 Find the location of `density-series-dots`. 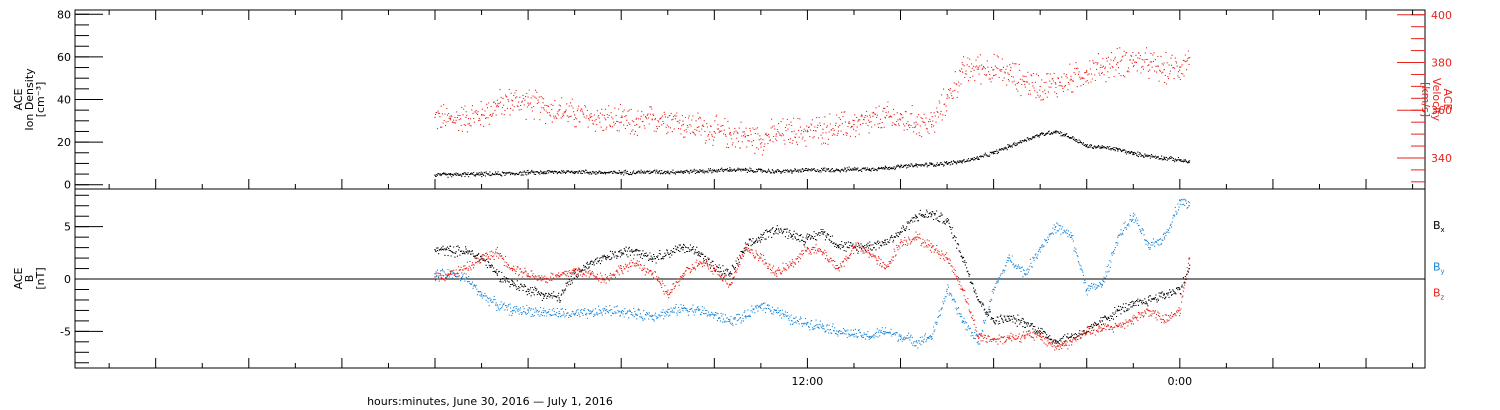

density-series-dots is located at coordinates (813, 154).